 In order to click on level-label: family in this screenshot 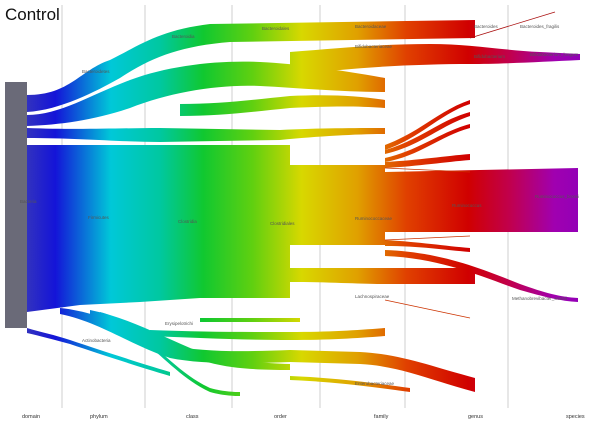, I will do `click(381, 417)`.